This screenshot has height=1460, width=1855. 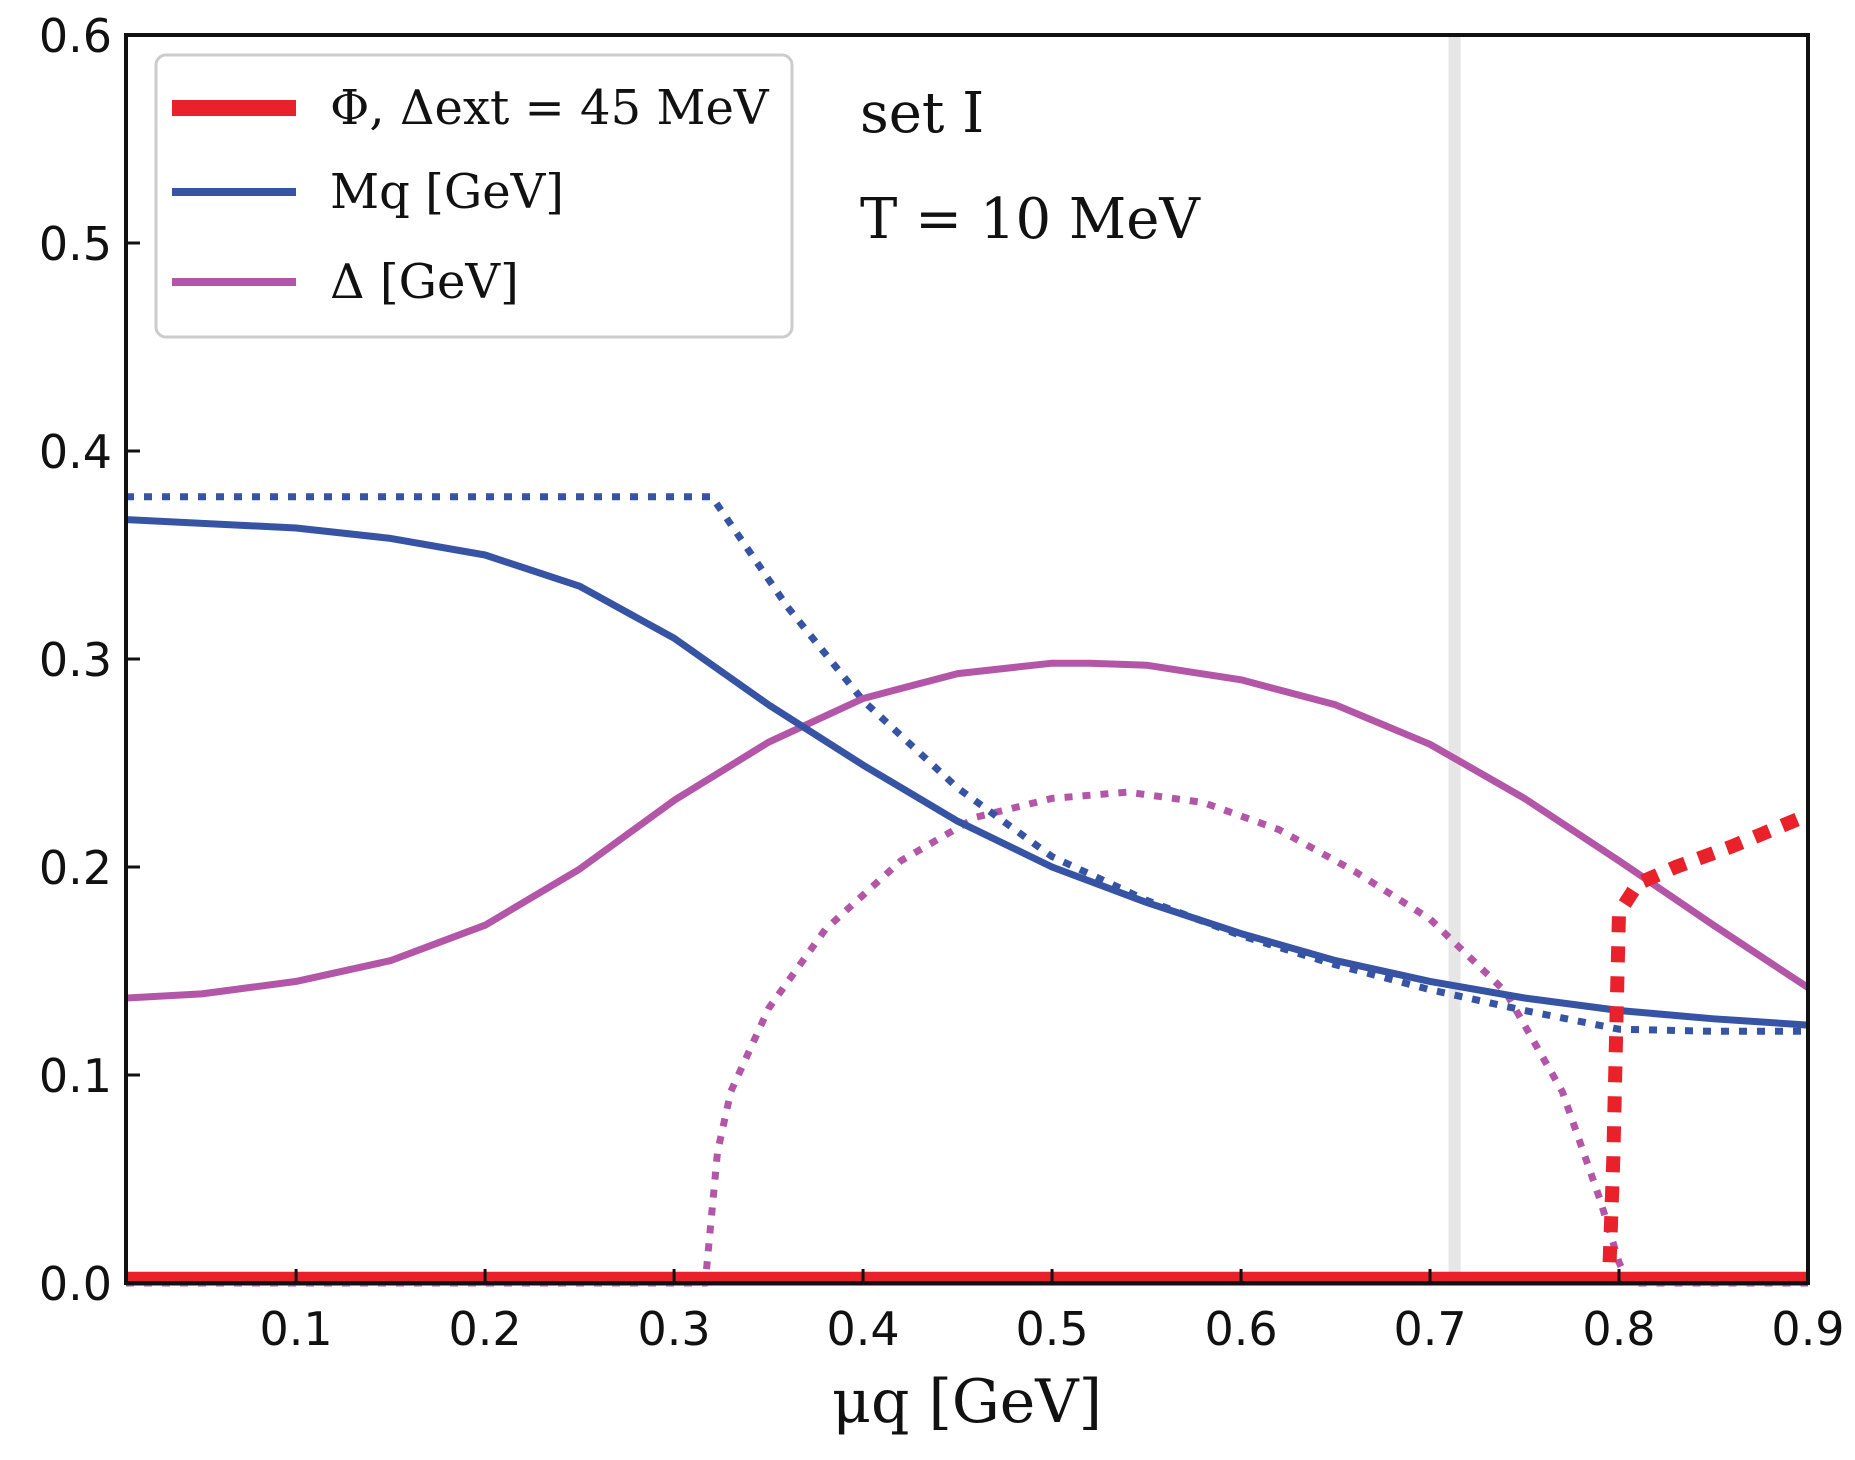 I want to click on legend-box, so click(x=474, y=196).